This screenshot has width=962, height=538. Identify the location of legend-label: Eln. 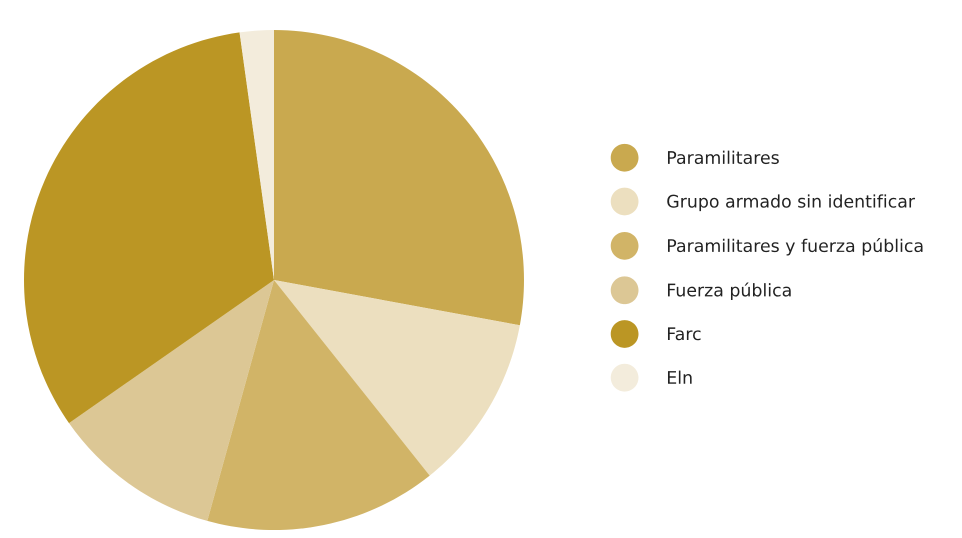
(680, 377).